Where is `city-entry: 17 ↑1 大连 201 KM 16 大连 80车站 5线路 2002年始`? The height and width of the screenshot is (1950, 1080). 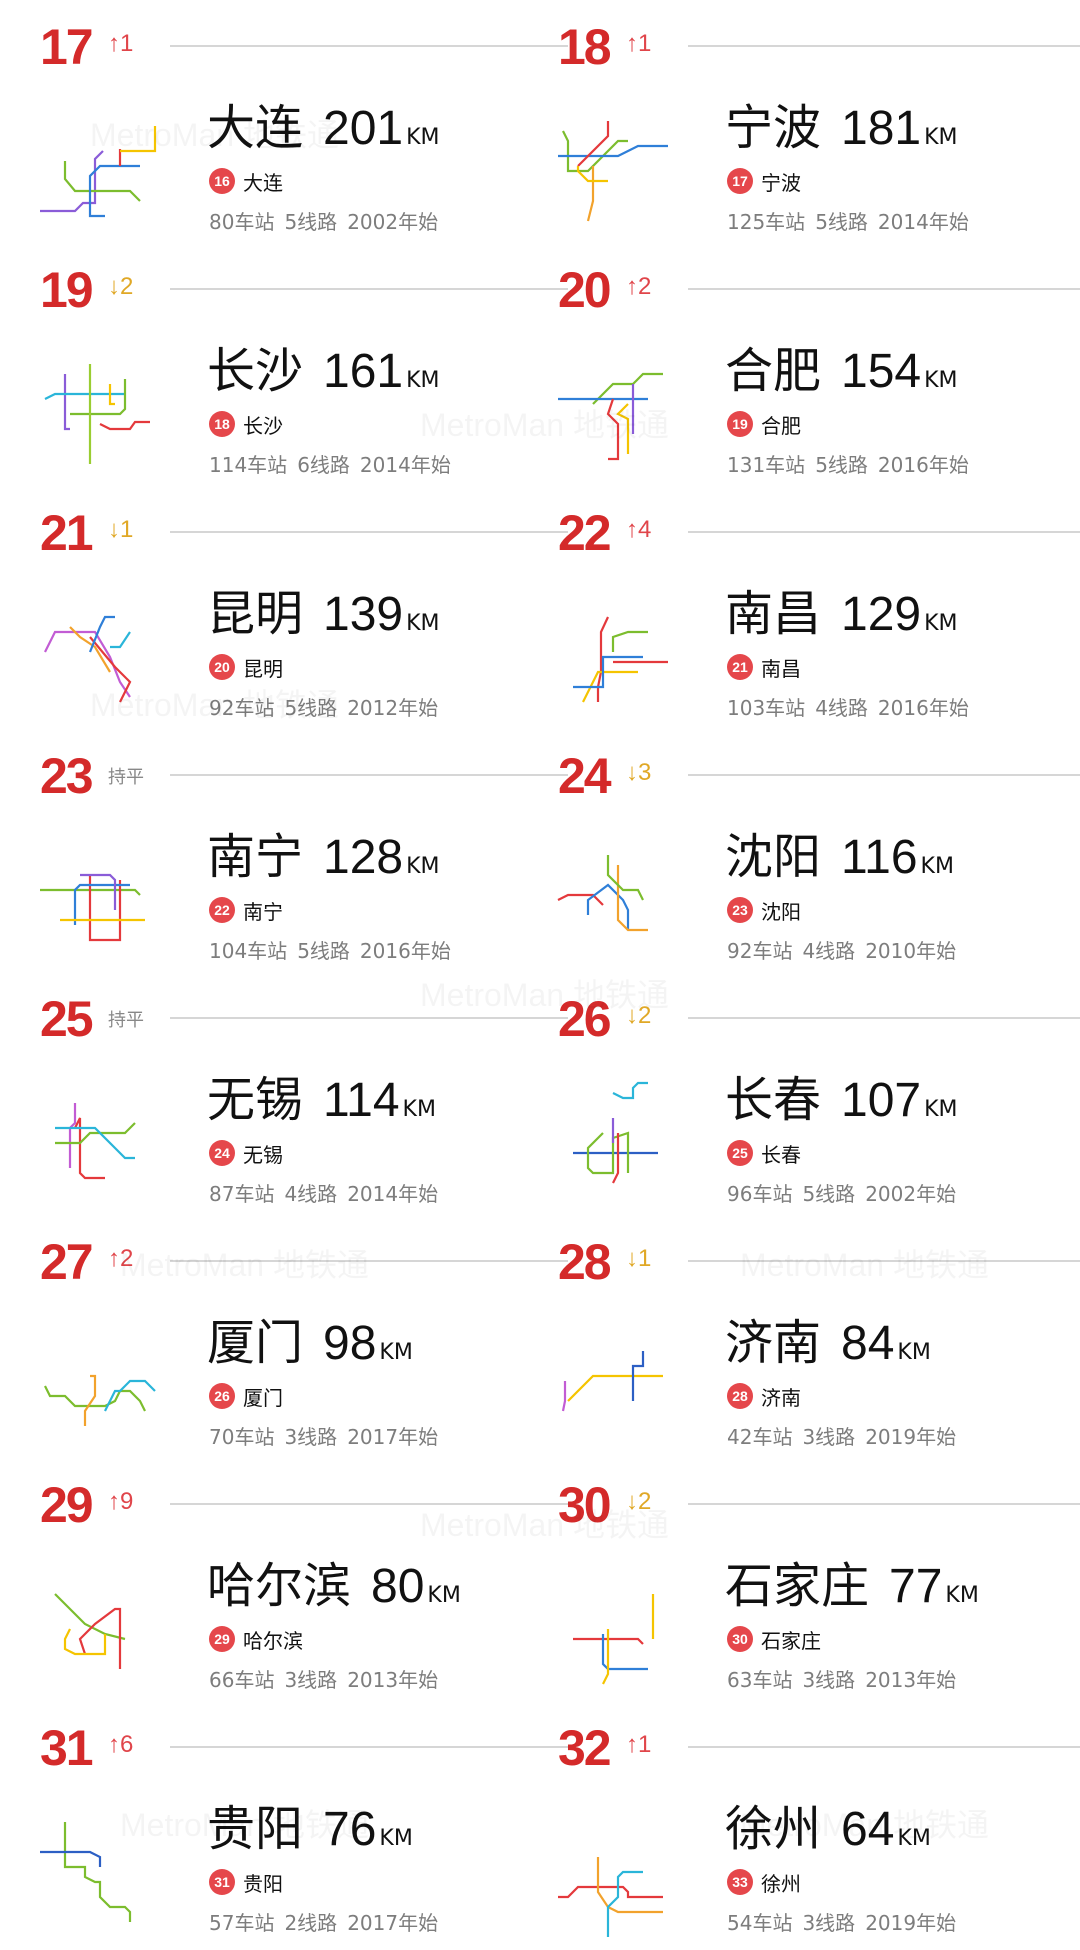 city-entry: 17 ↑1 大连 201 KM 16 大连 80车站 5线路 2002年始 is located at coordinates (310, 127).